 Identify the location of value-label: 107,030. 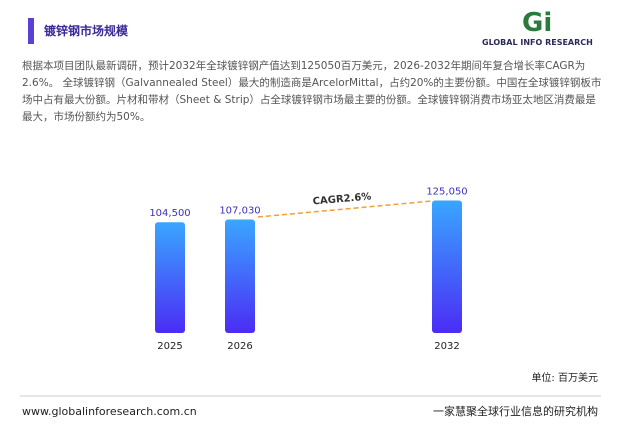
(239, 211).